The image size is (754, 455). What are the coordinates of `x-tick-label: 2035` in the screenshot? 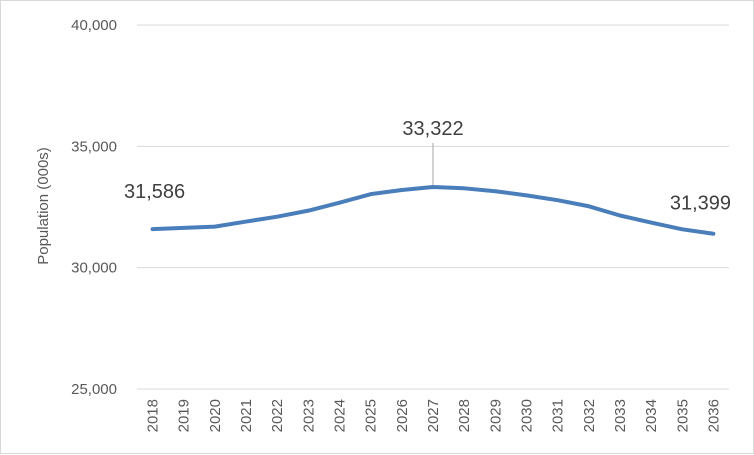 It's located at (682, 415).